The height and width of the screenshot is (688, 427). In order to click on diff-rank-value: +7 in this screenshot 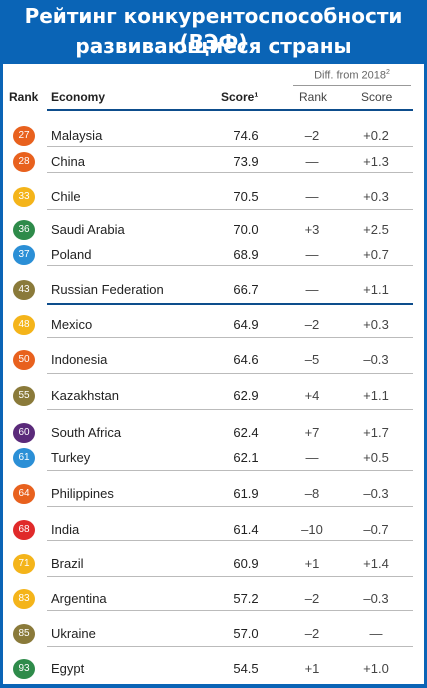, I will do `click(312, 432)`.